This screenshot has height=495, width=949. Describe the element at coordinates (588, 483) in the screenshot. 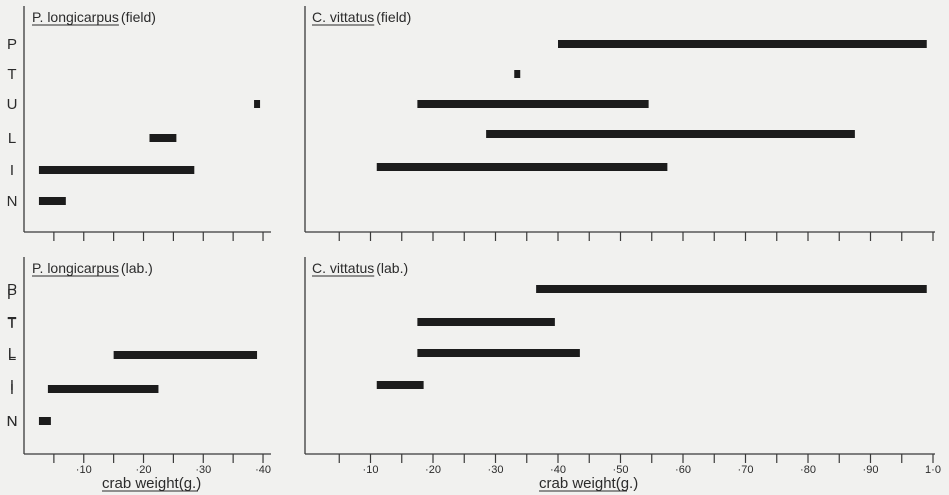

I see `x-axis-label-right: crab weight(g.)` at that location.